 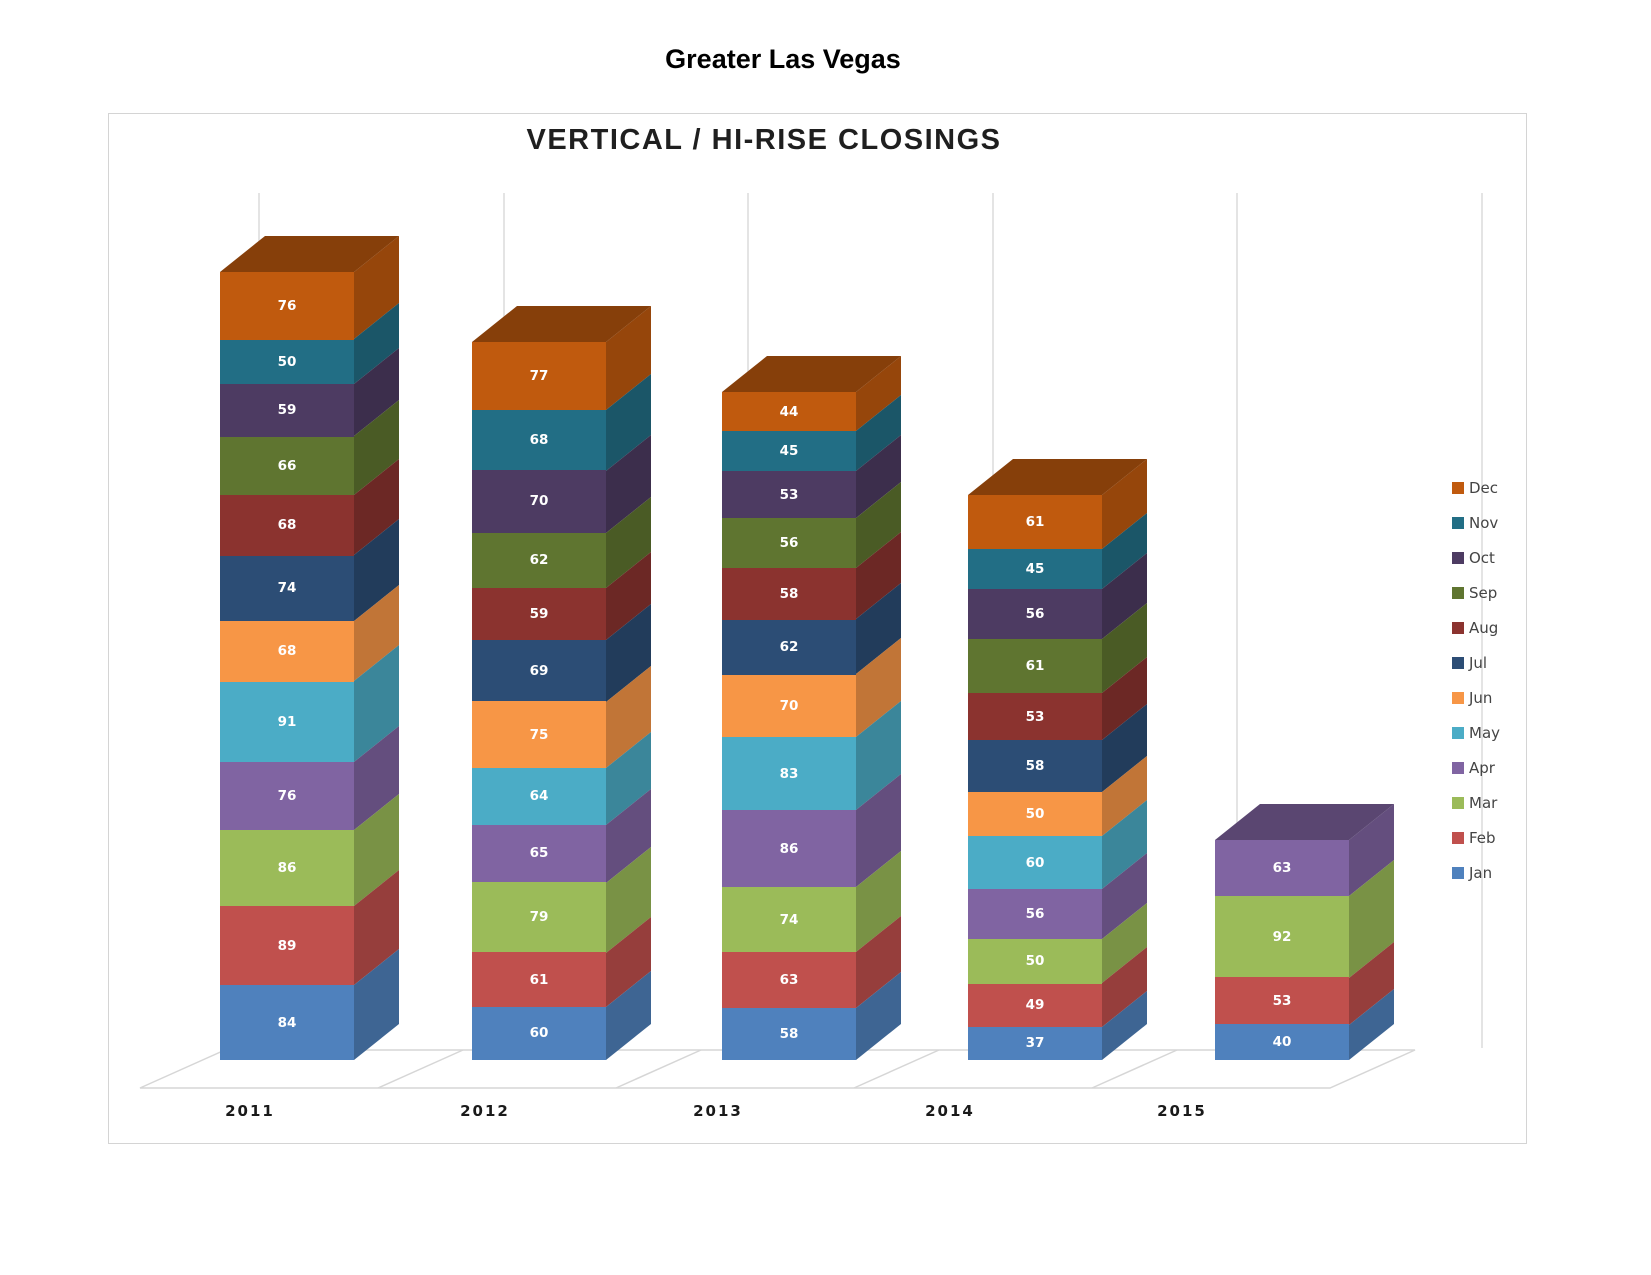 What do you see at coordinates (1458, 872) in the screenshot?
I see `legend-swatch-jan` at bounding box center [1458, 872].